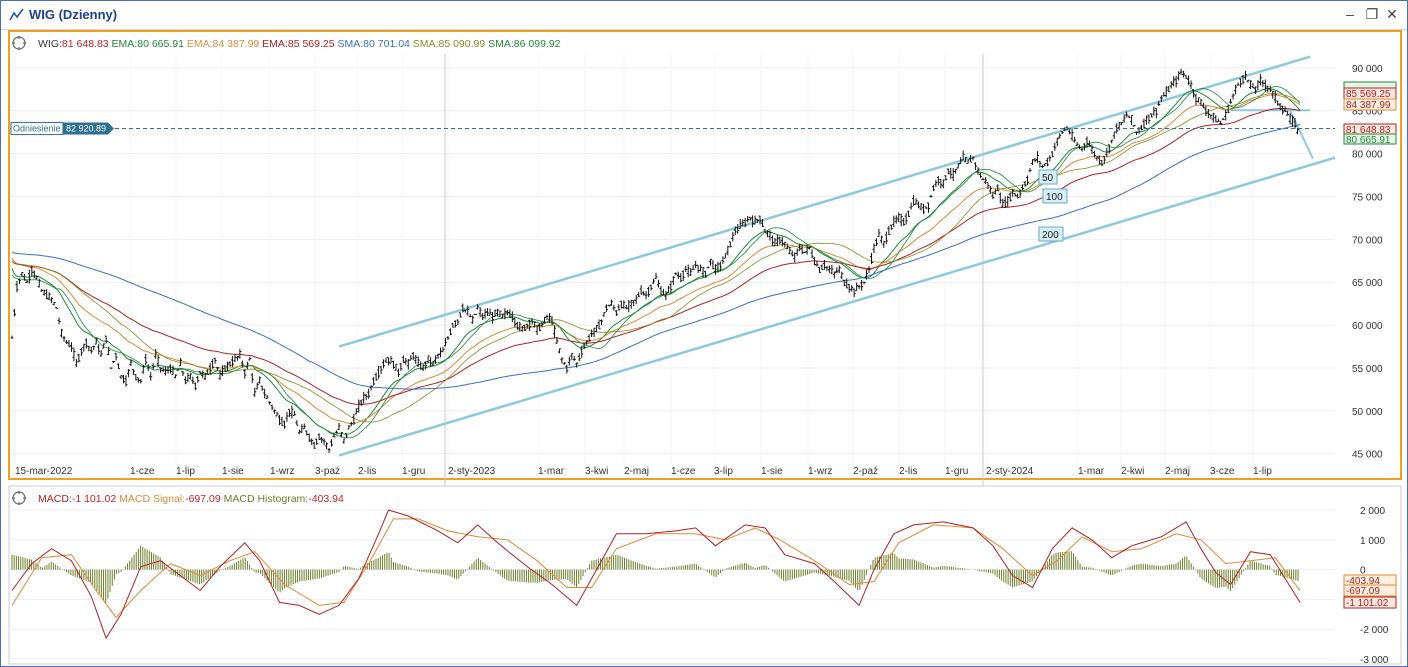  Describe the element at coordinates (1368, 94) in the screenshot. I see `price-tag-ema-slow: 85 569.25` at that location.